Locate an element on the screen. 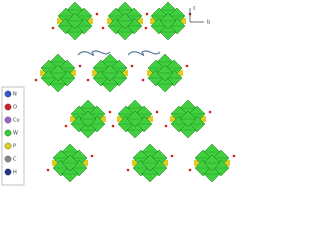 This screenshot has height=240, width=320. axis-indicator is located at coordinates (196, 15).